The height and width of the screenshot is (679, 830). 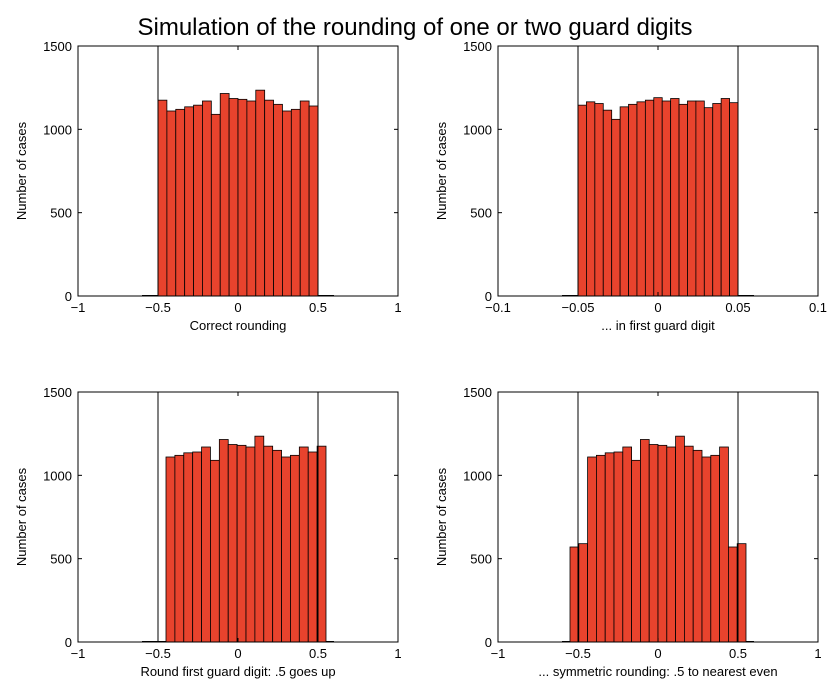 I want to click on x-axis-label: ... in first guard digit, so click(x=658, y=325).